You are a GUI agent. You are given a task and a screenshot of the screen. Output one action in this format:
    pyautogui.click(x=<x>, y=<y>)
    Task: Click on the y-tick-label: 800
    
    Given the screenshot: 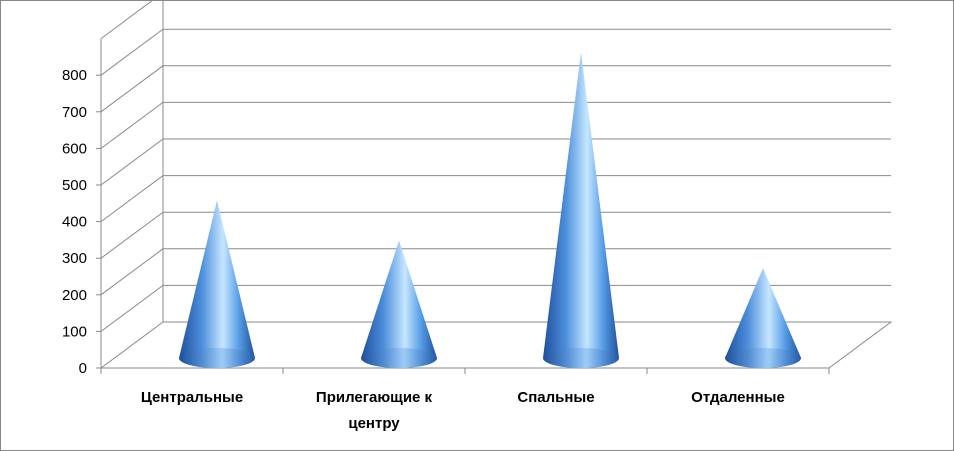 What is the action you would take?
    pyautogui.click(x=74, y=75)
    